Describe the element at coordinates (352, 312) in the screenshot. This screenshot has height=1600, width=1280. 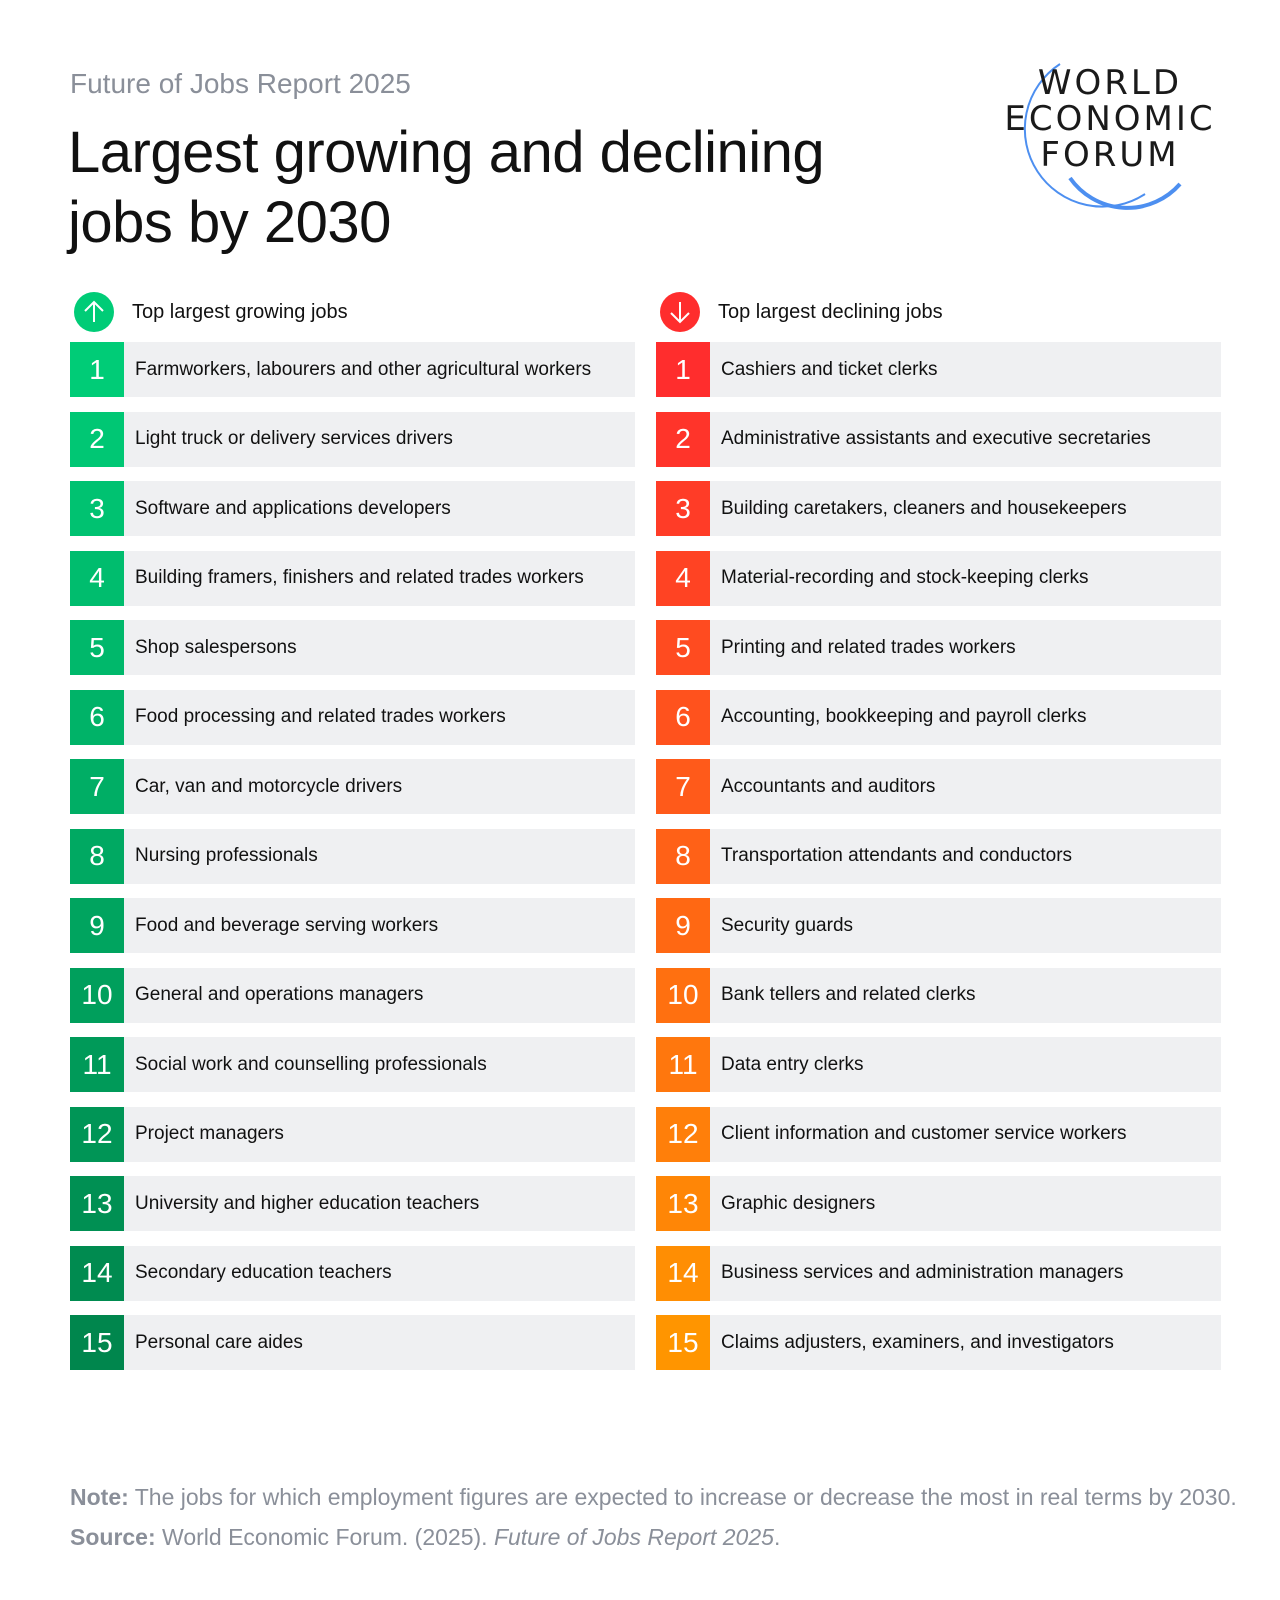
I see `growing-jobs-header: Top largest growing jobs` at that location.